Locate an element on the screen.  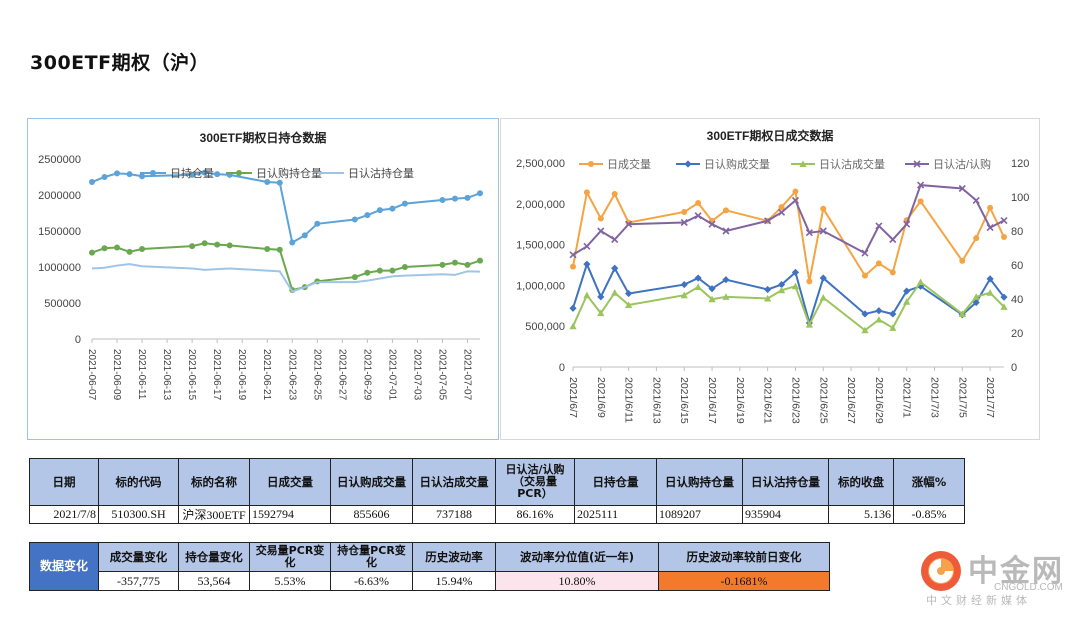
table-cell: 2025111 is located at coordinates (615, 514).